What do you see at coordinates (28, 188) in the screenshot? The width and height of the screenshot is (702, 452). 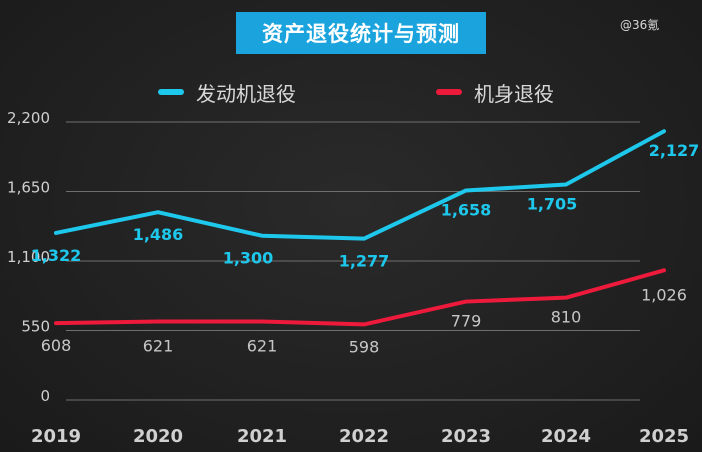 I see `y-tick-label-3: 1,650` at bounding box center [28, 188].